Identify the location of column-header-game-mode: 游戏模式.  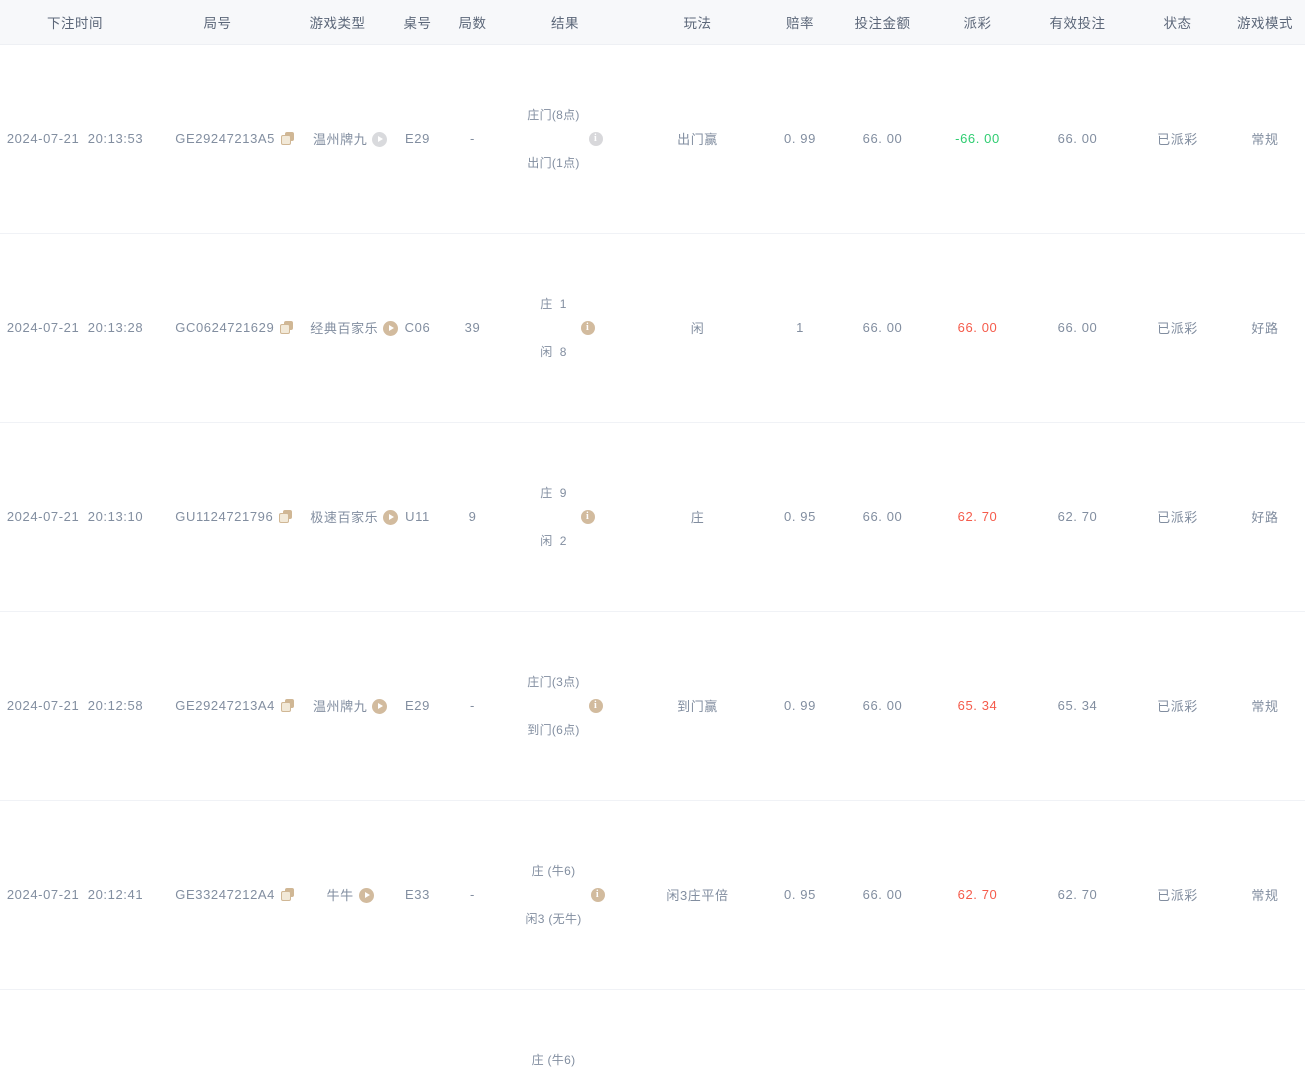
(1265, 22).